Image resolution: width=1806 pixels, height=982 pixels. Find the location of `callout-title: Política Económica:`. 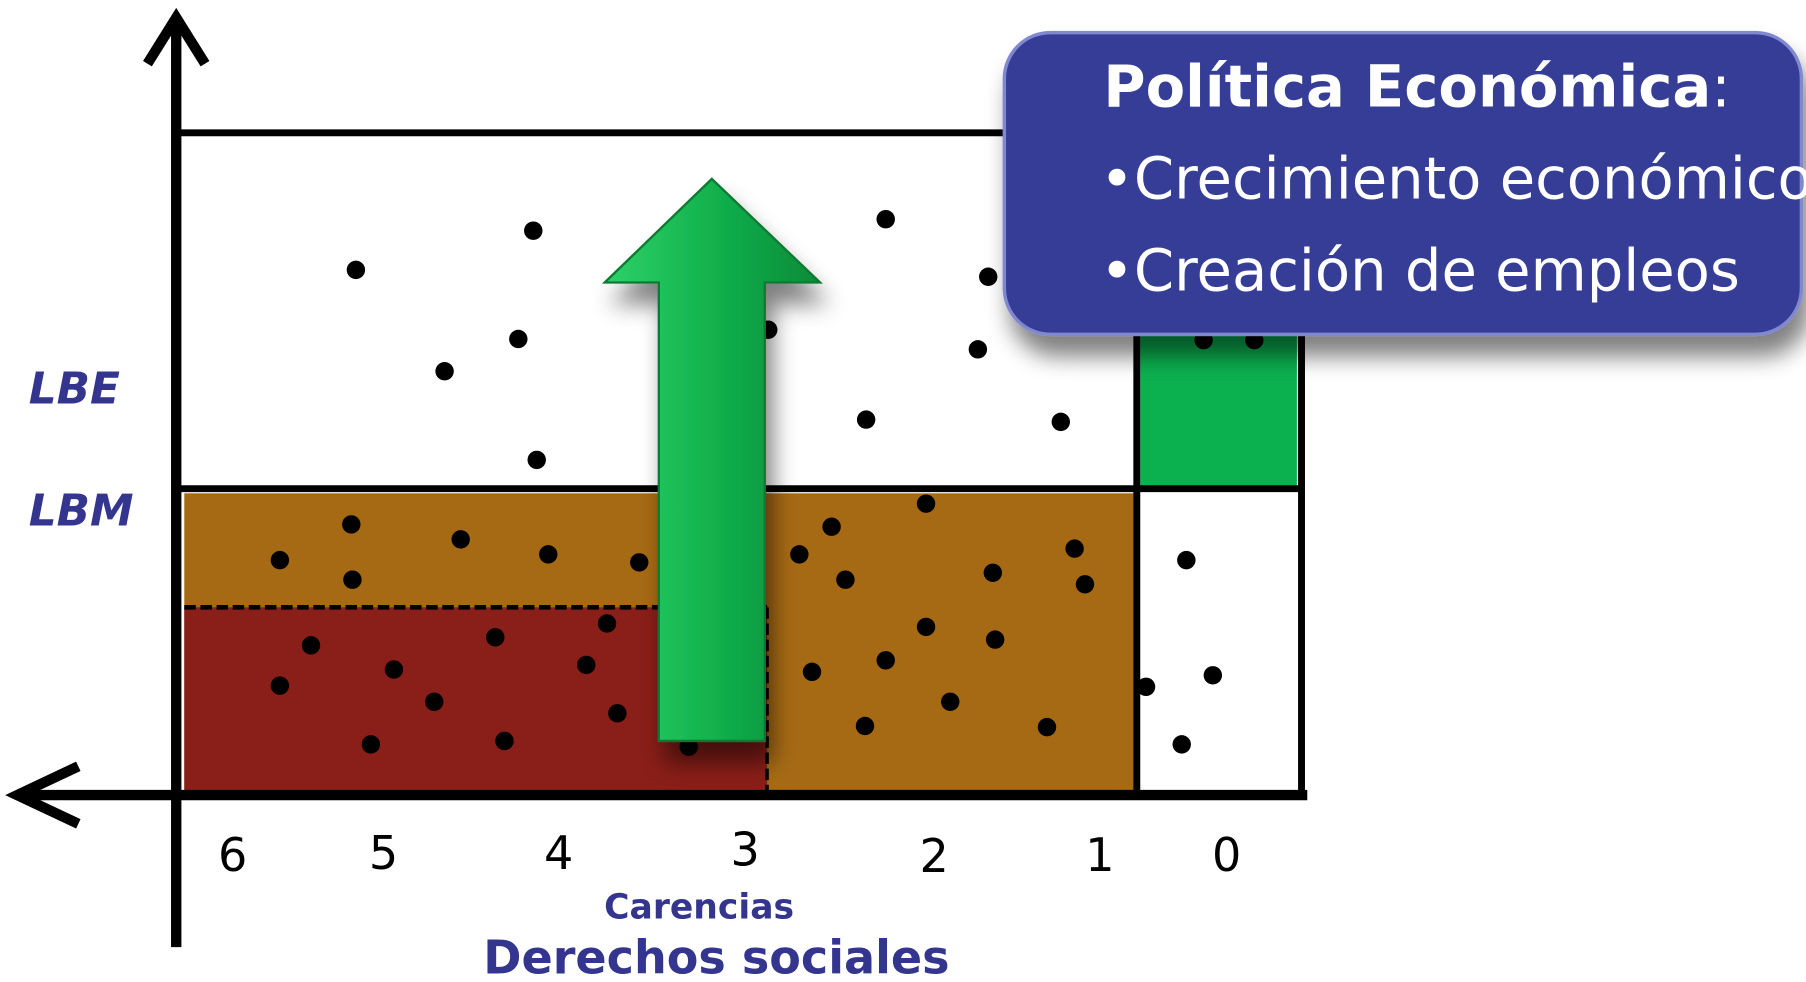

callout-title: Política Económica: is located at coordinates (1416, 86).